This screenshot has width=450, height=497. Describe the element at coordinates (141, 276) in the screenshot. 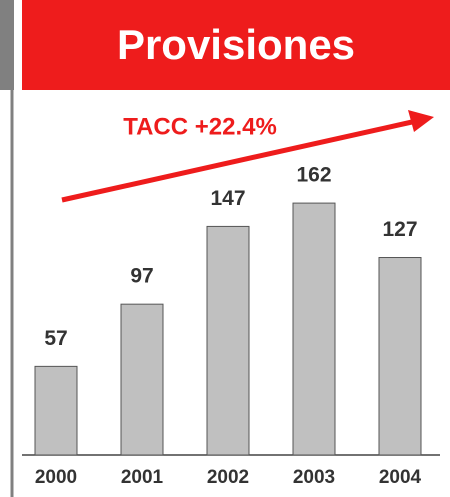

I see `value-label: 97` at that location.